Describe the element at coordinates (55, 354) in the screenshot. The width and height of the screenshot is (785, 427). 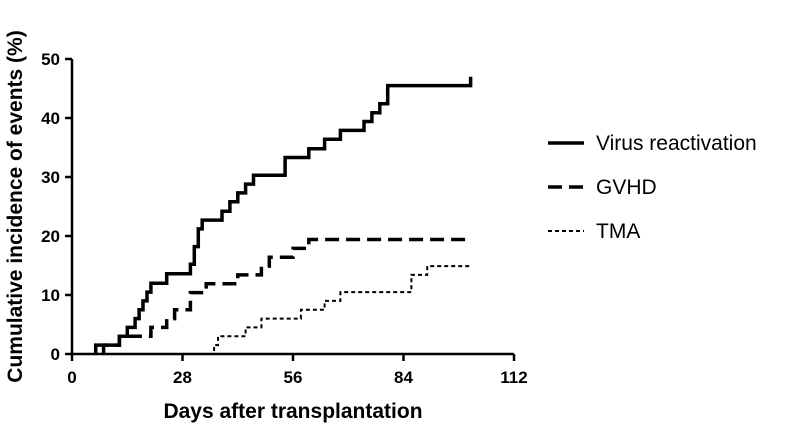
I see `y-tick-label: 0` at that location.